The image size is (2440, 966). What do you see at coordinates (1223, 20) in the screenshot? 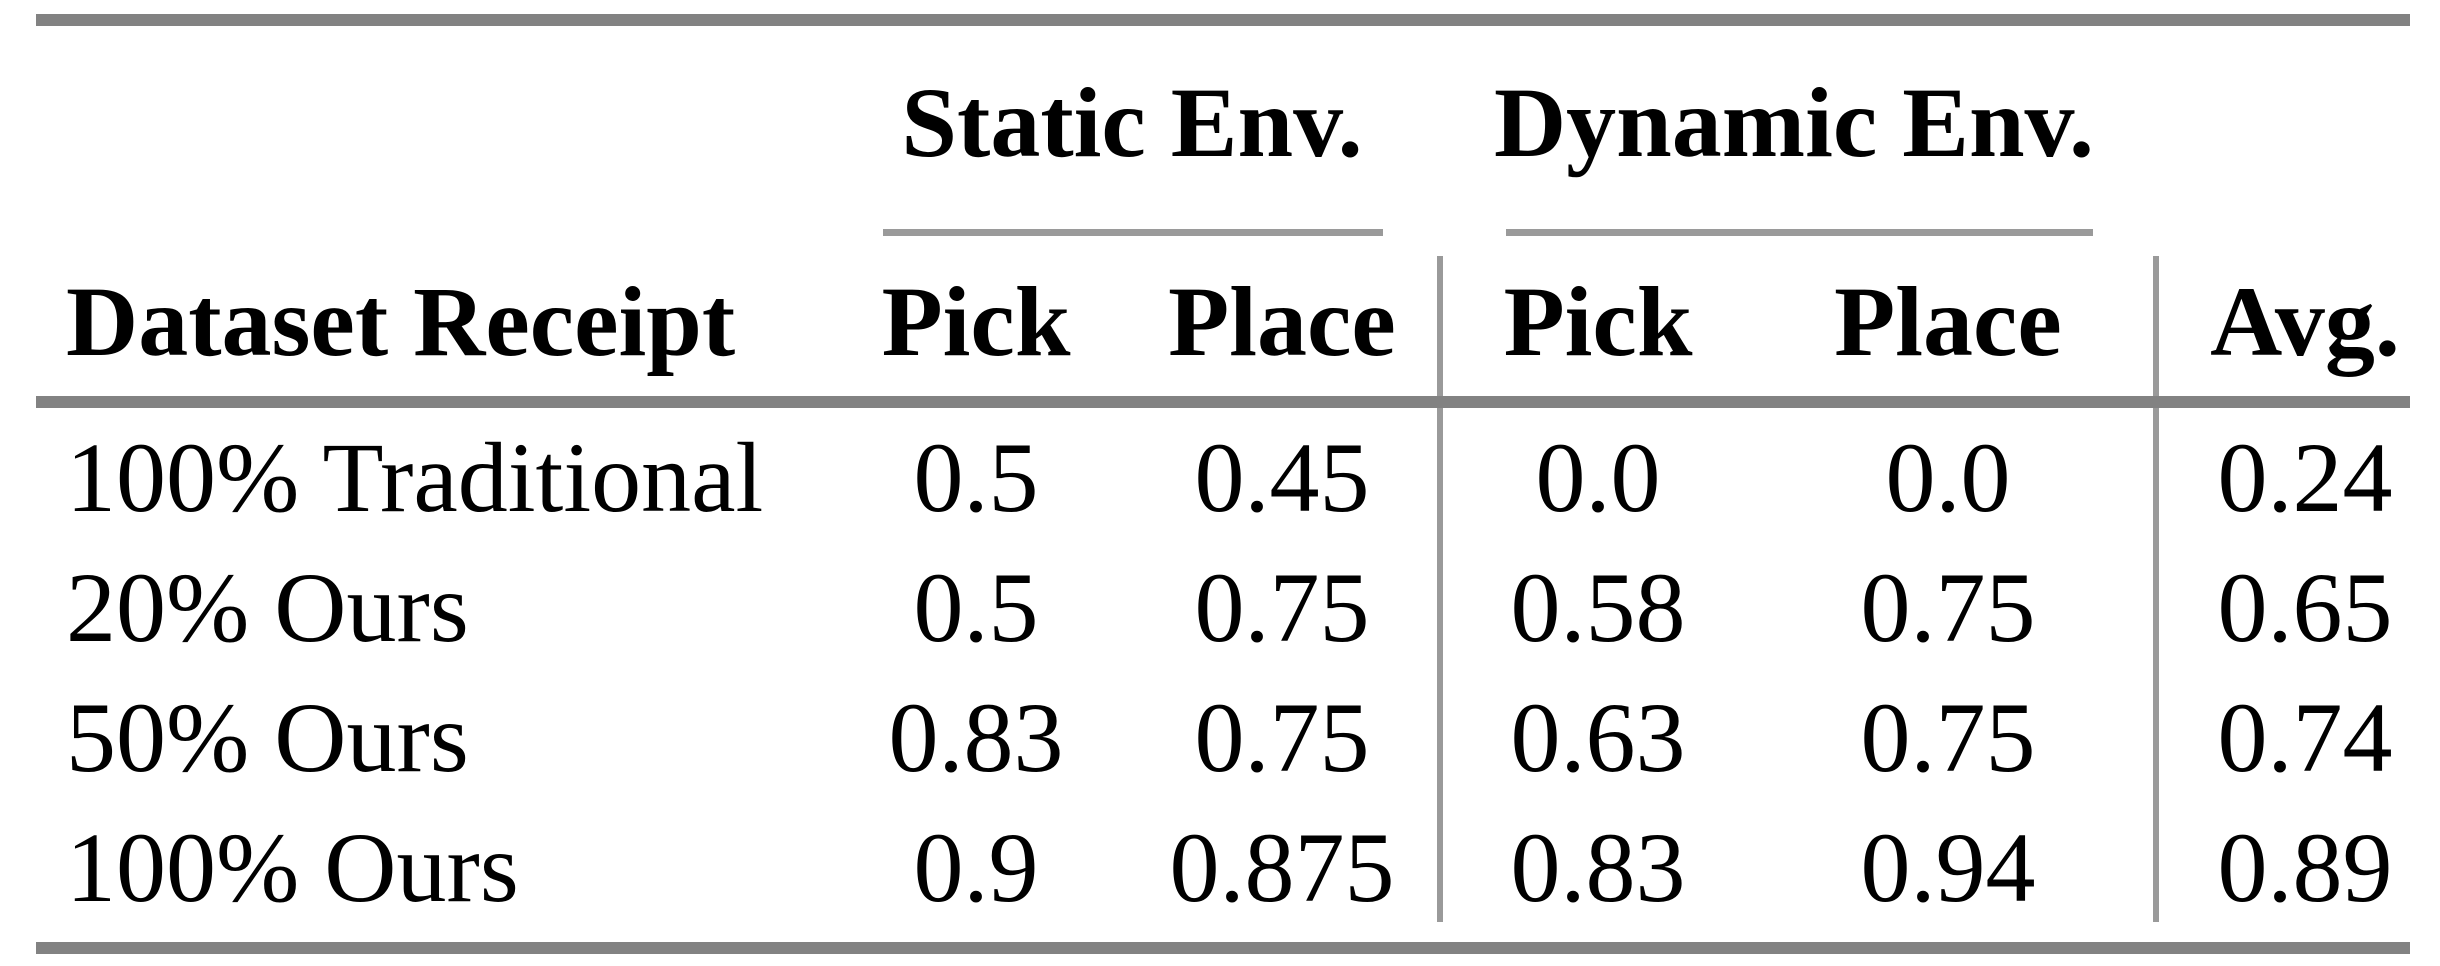
I see `top-rule` at bounding box center [1223, 20].